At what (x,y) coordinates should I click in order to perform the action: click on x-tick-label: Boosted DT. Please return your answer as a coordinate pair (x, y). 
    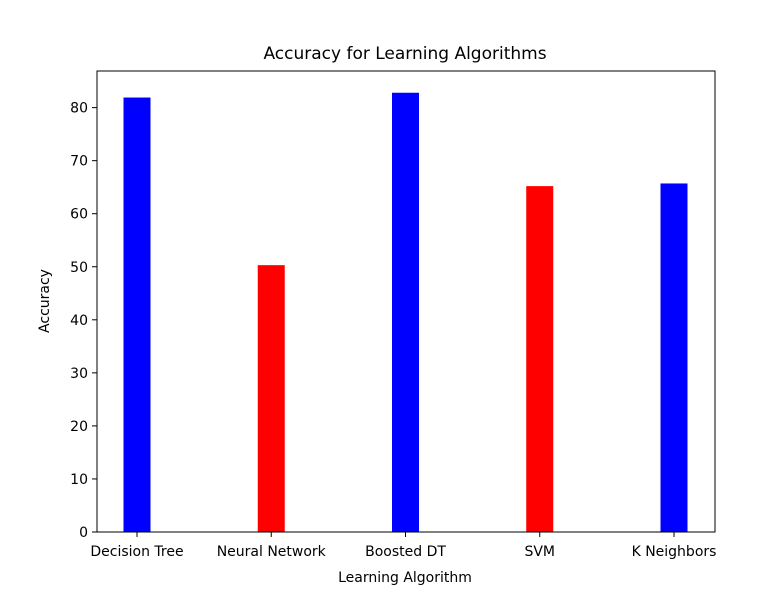
    Looking at the image, I should click on (405, 552).